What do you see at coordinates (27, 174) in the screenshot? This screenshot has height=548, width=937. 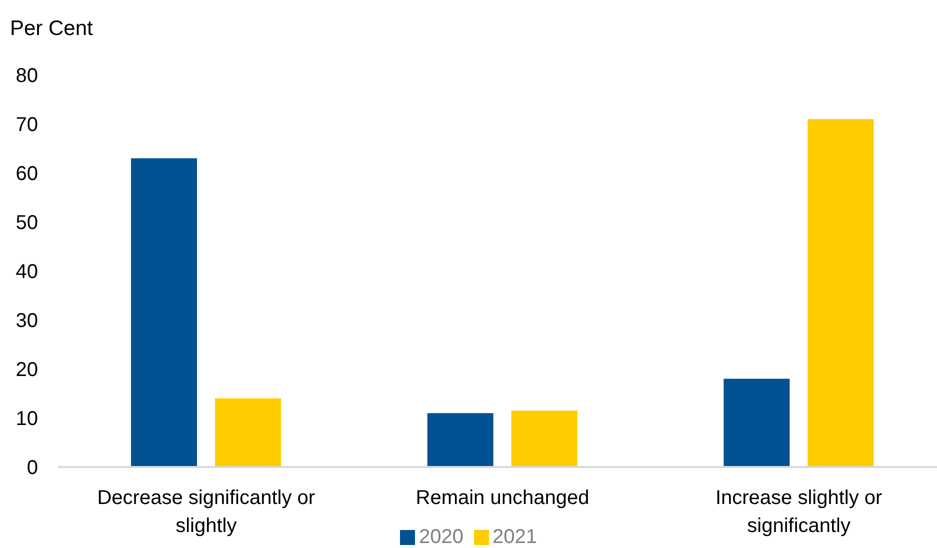 I see `y-tick-label: 60` at bounding box center [27, 174].